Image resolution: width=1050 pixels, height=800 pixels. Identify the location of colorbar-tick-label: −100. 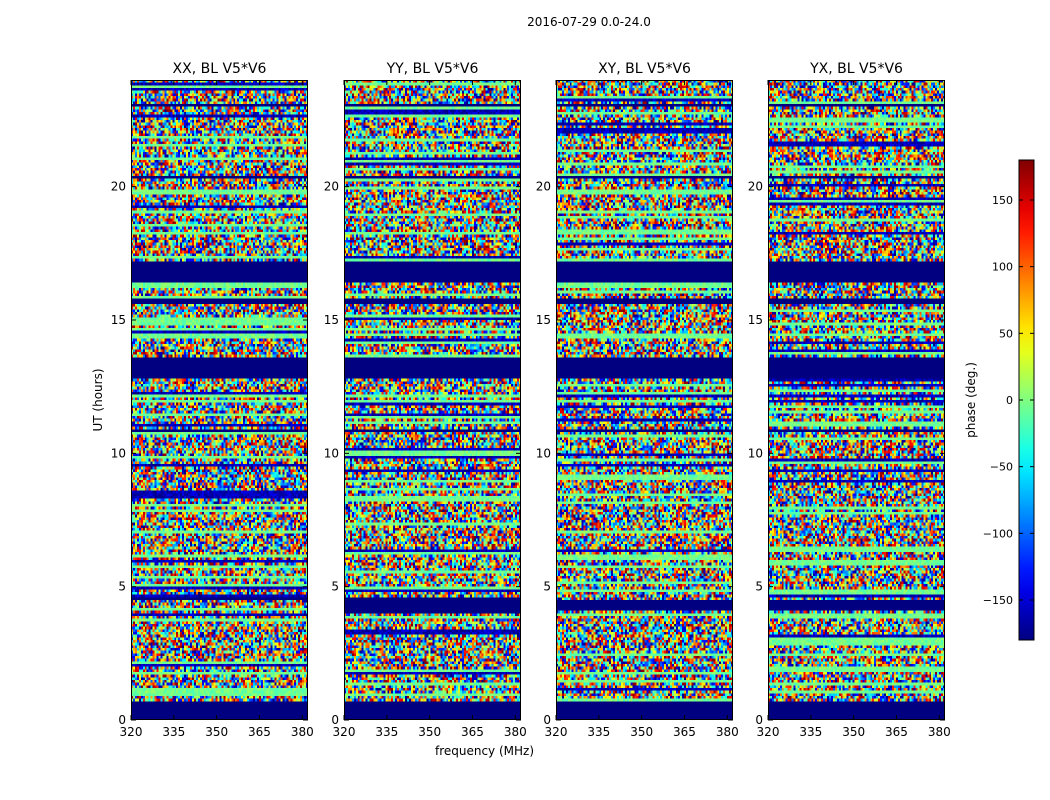
(998, 533).